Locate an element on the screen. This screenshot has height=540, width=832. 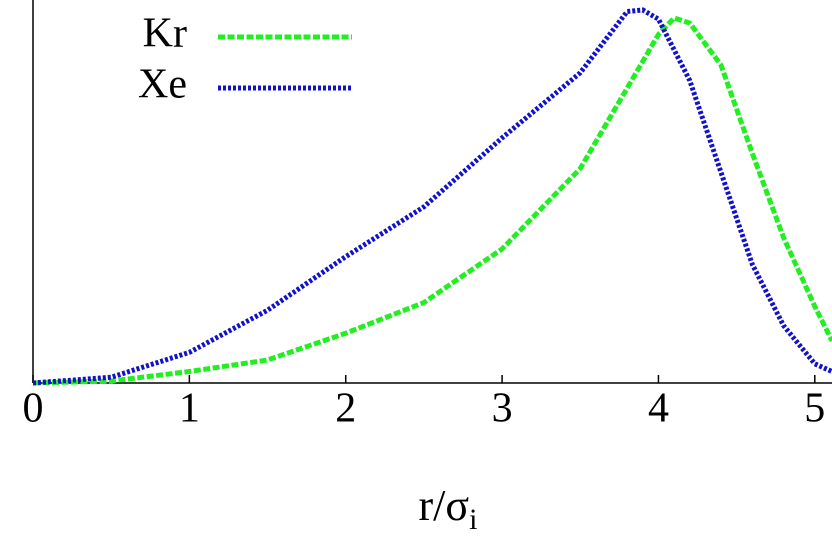
x-tick-label: 0 is located at coordinates (33, 409).